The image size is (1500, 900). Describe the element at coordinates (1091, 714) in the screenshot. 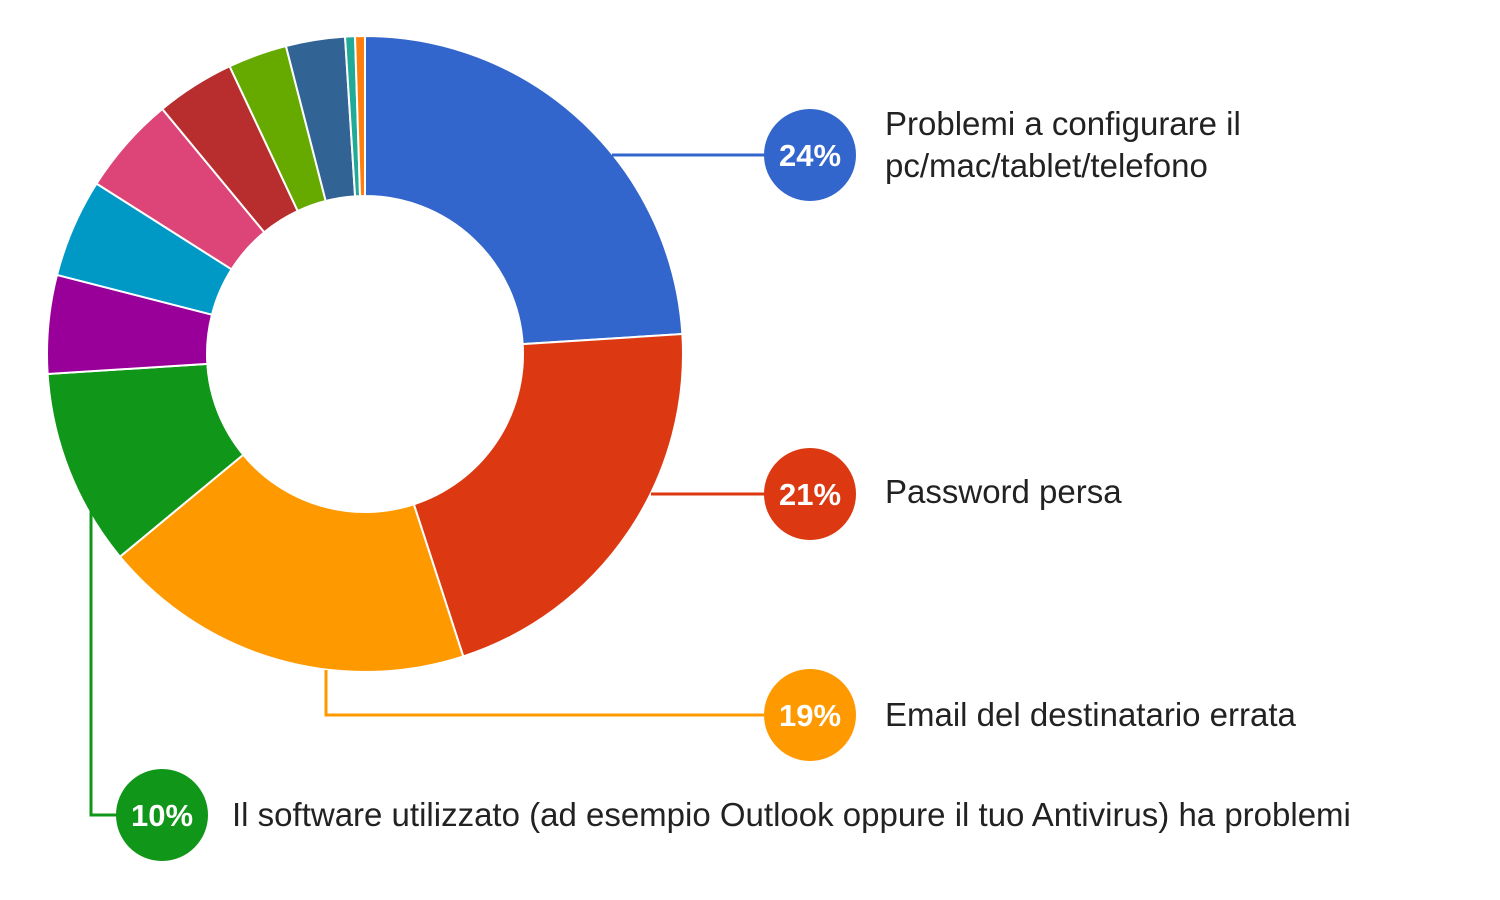

I see `callout-label: Email del destinatario errata` at that location.